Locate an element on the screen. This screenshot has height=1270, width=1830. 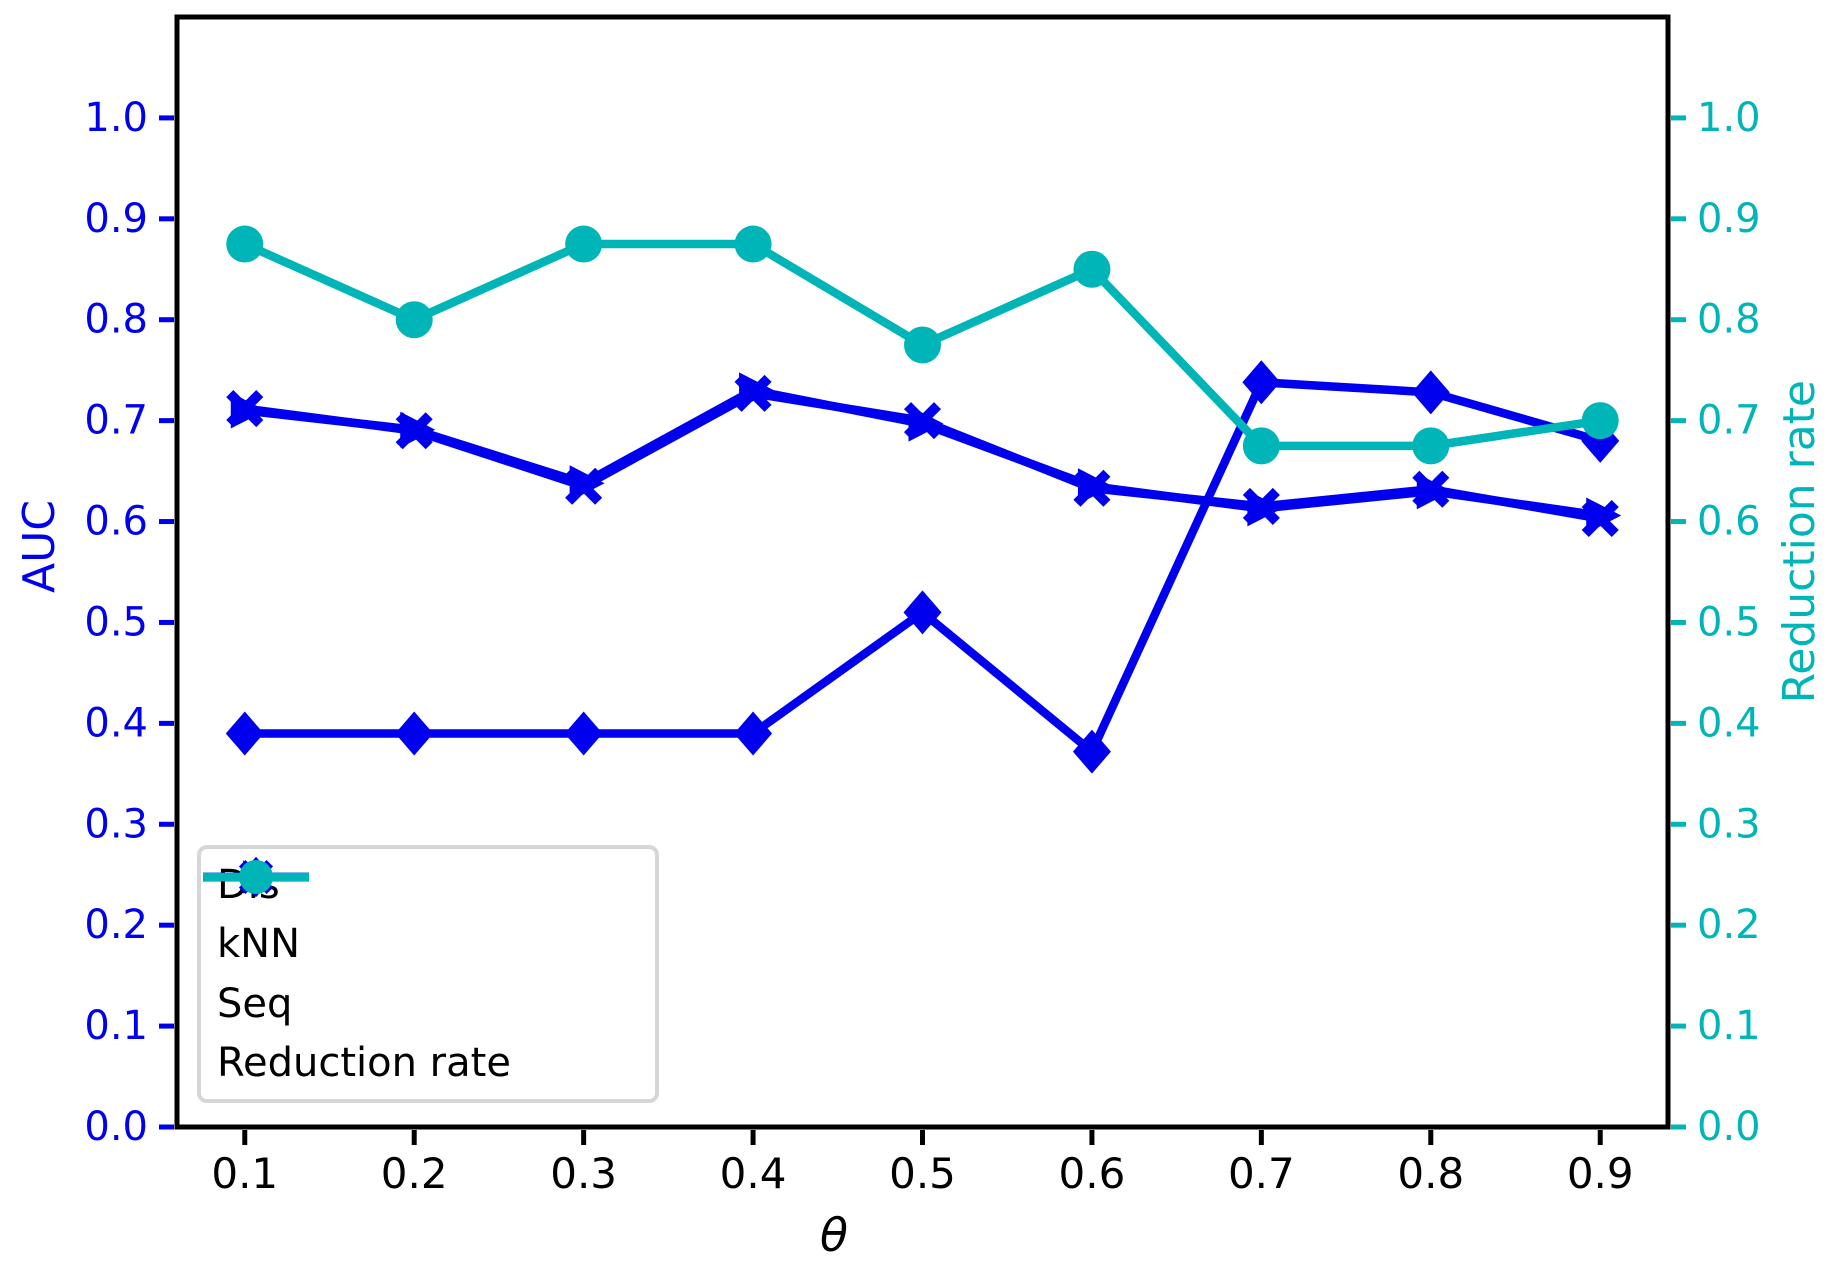
x-tick-label: 0.3 is located at coordinates (583, 1173).